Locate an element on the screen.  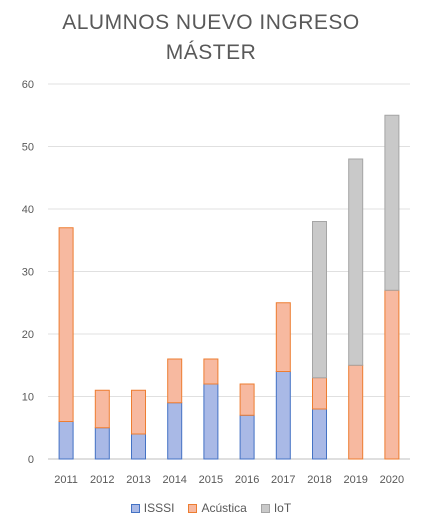
legend-swatch-acustica is located at coordinates (193, 508).